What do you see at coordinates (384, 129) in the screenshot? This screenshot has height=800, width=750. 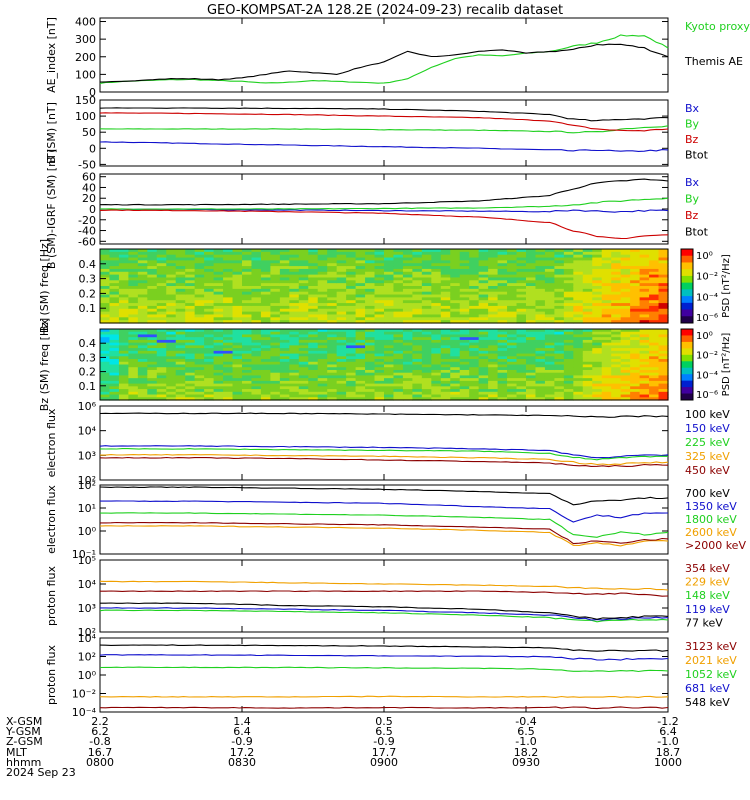 I see `series-line-by` at bounding box center [384, 129].